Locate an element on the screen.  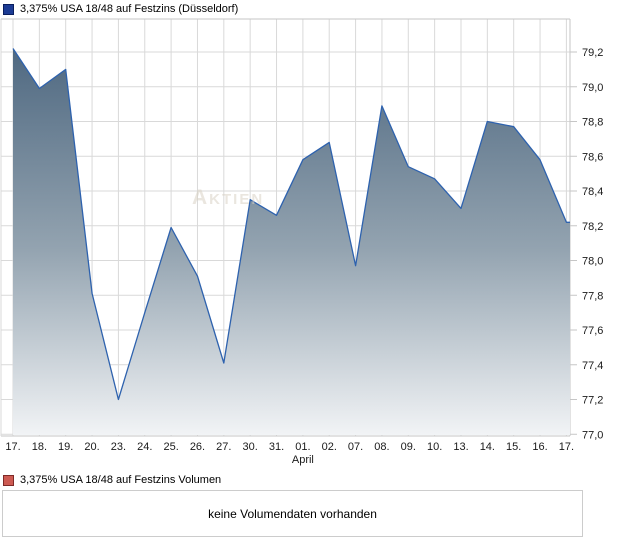
x-axis-label: 30. is located at coordinates (250, 447).